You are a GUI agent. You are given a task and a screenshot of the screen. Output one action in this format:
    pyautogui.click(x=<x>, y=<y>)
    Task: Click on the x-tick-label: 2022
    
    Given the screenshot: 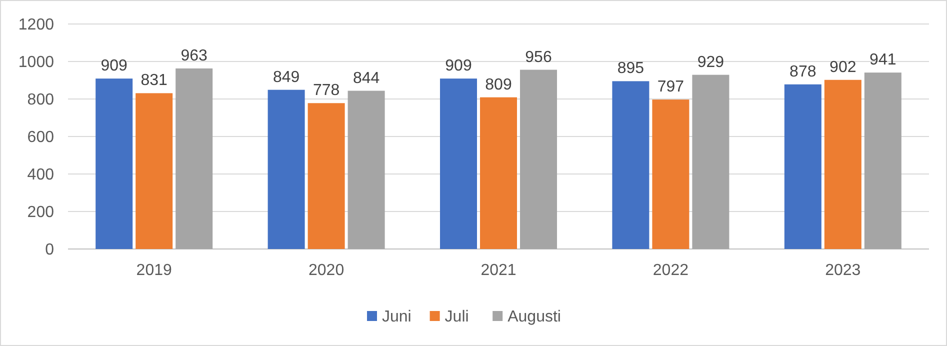 What is the action you would take?
    pyautogui.click(x=670, y=270)
    